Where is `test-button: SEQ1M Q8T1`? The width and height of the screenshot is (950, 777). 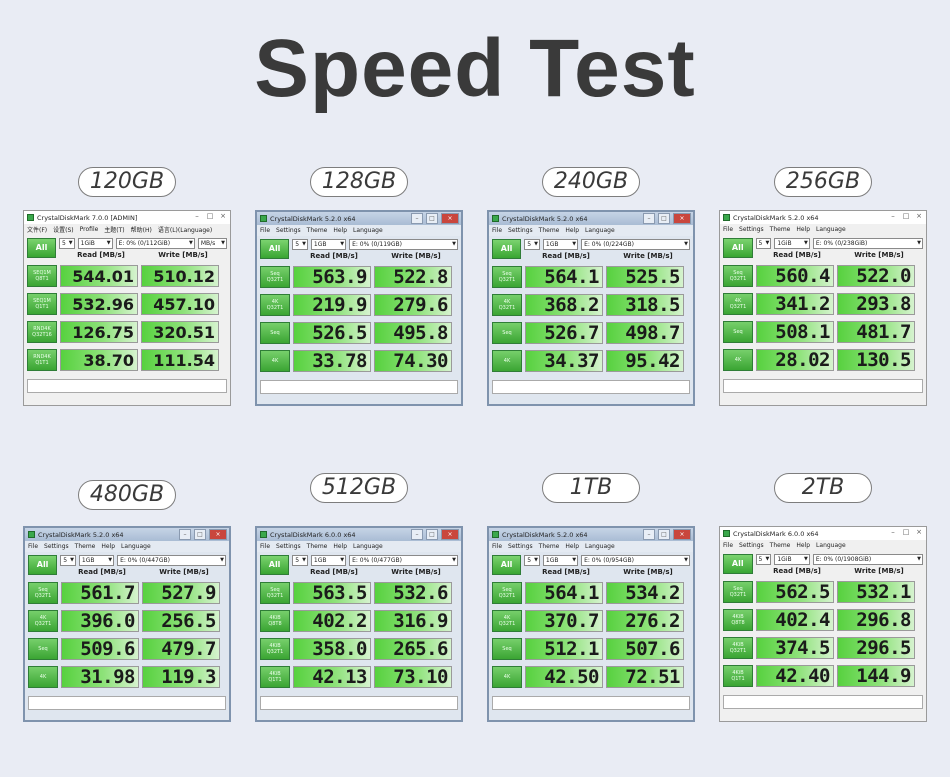
test-button: SEQ1M Q8T1 is located at coordinates (42, 276).